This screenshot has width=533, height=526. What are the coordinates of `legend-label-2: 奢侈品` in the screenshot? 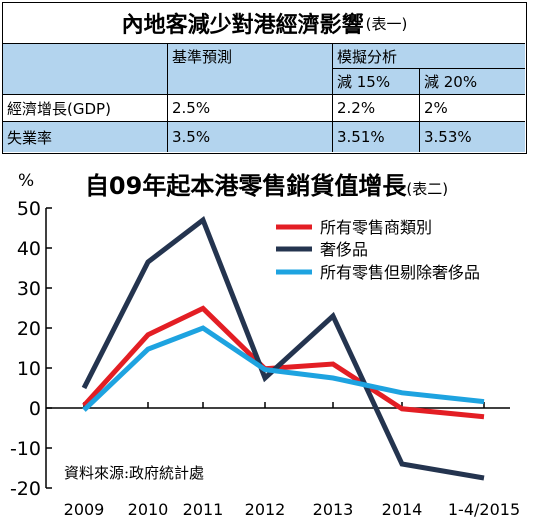 It's located at (344, 249).